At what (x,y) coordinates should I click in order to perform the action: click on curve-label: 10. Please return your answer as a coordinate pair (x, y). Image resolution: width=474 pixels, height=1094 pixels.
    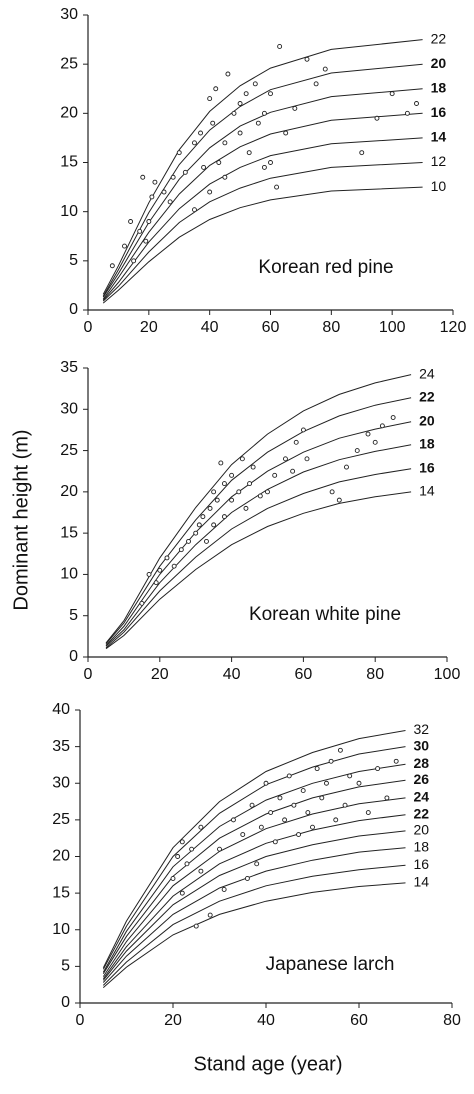
    Looking at the image, I should click on (439, 186).